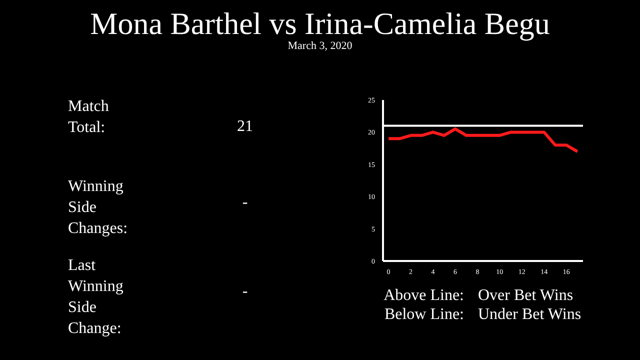  I want to click on text: Under Bet Wins, so click(530, 315).